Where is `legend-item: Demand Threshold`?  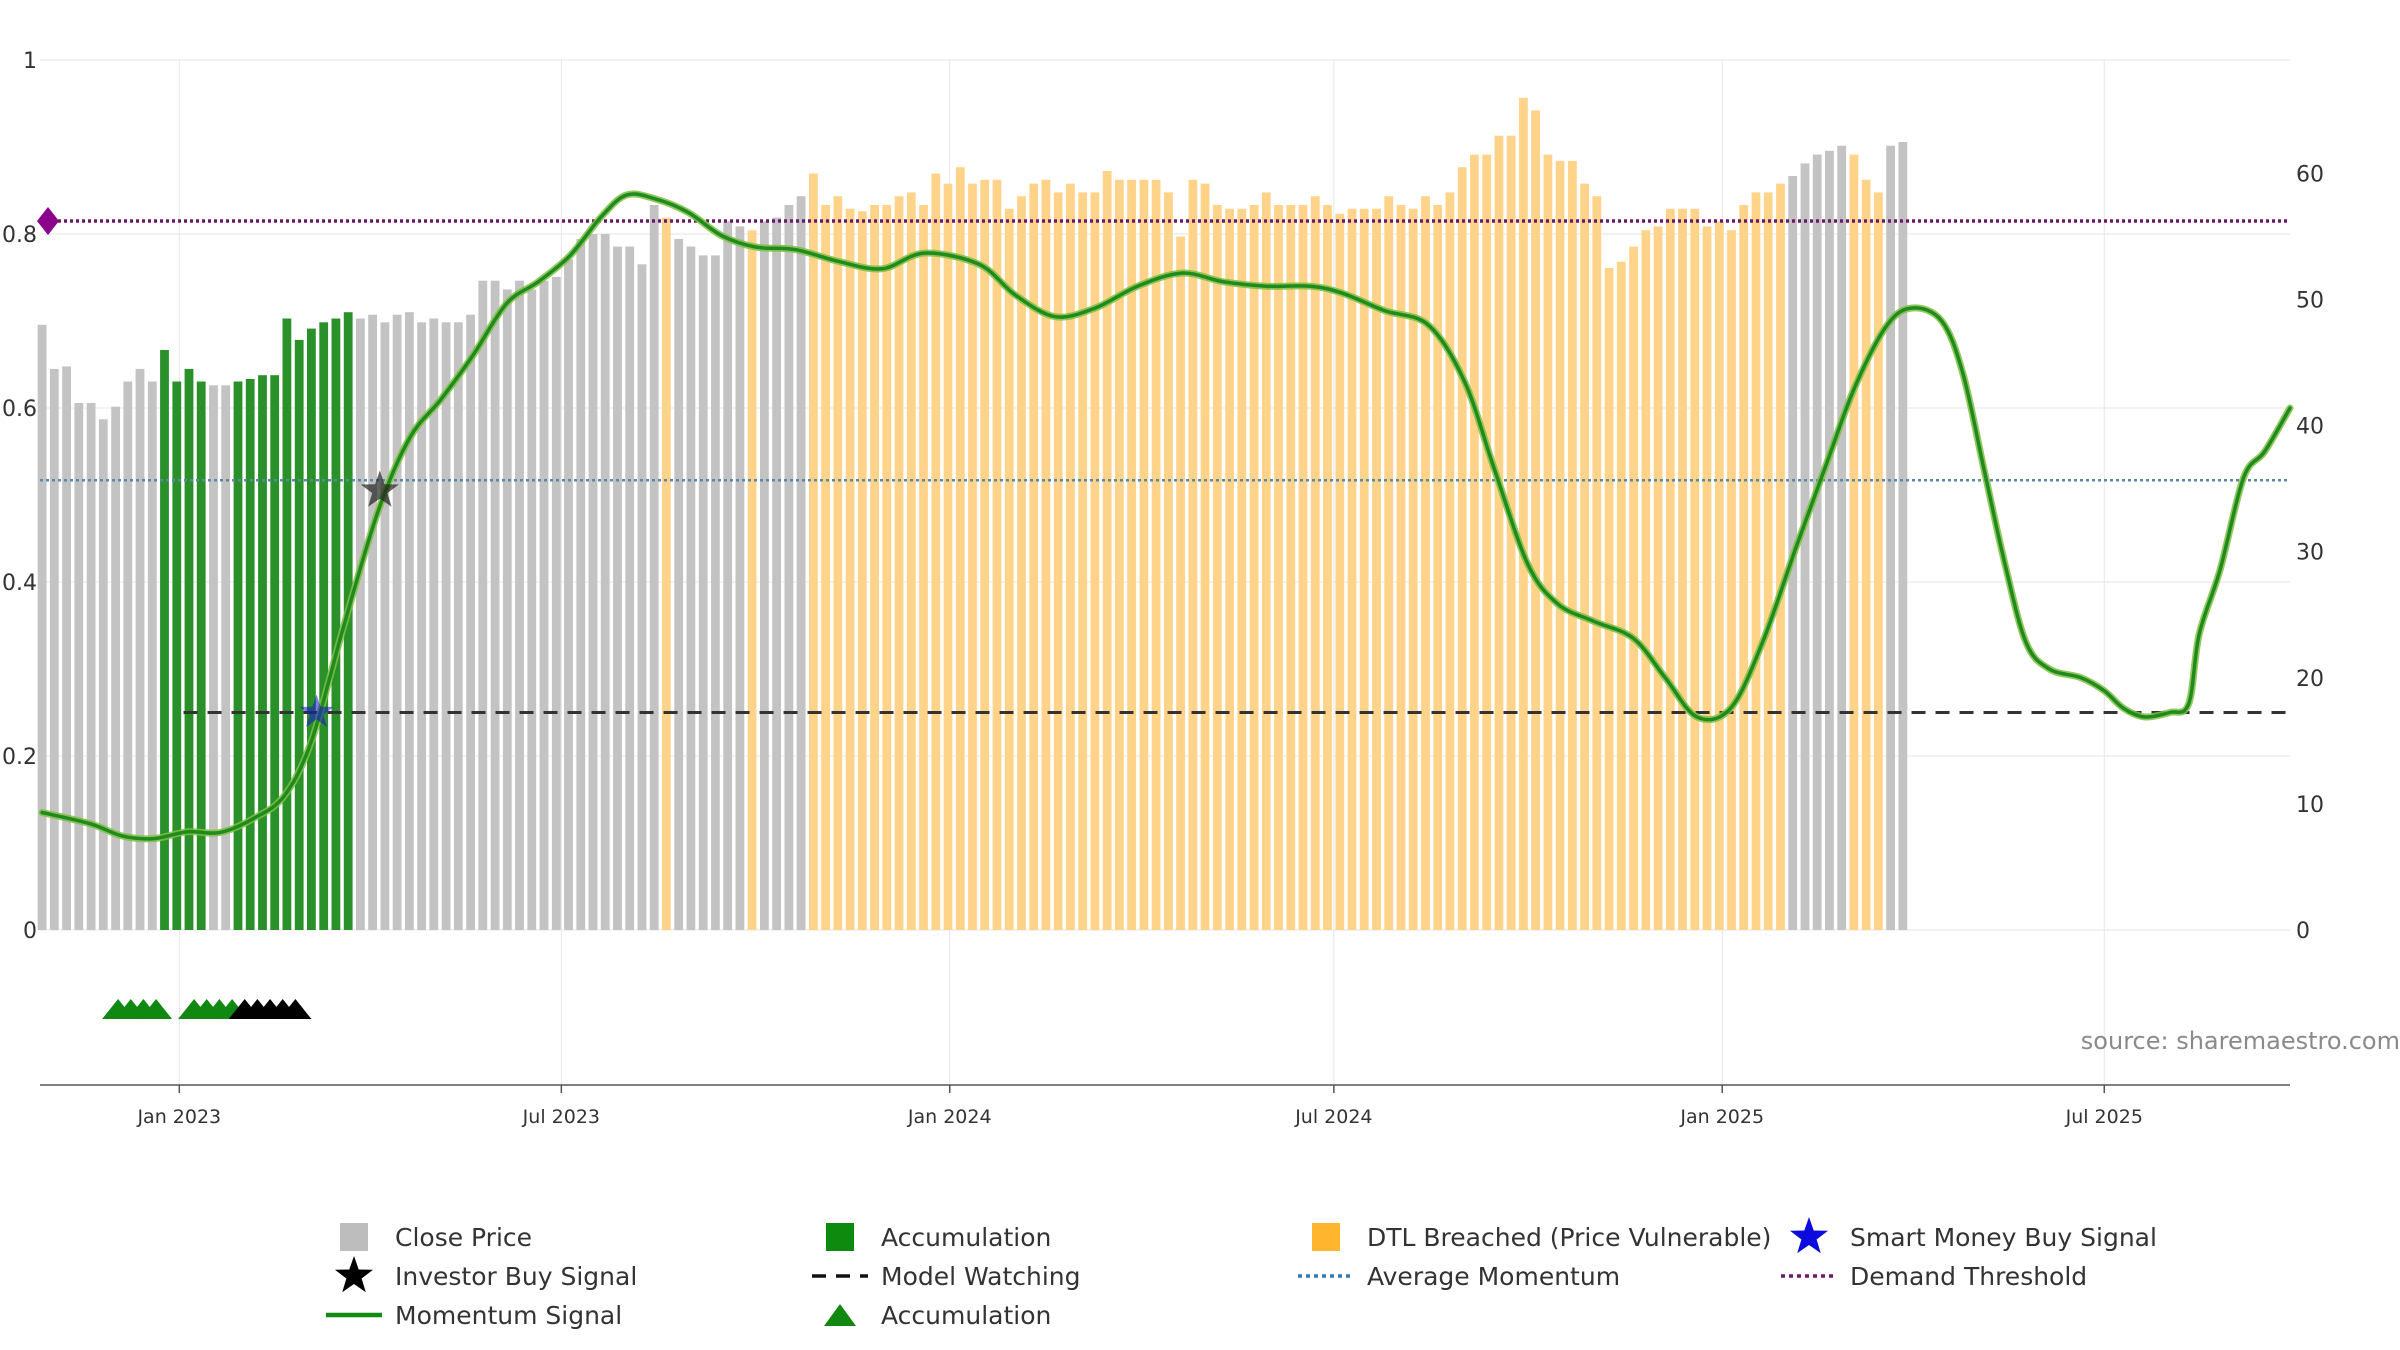 legend-item: Demand Threshold is located at coordinates (1934, 1276).